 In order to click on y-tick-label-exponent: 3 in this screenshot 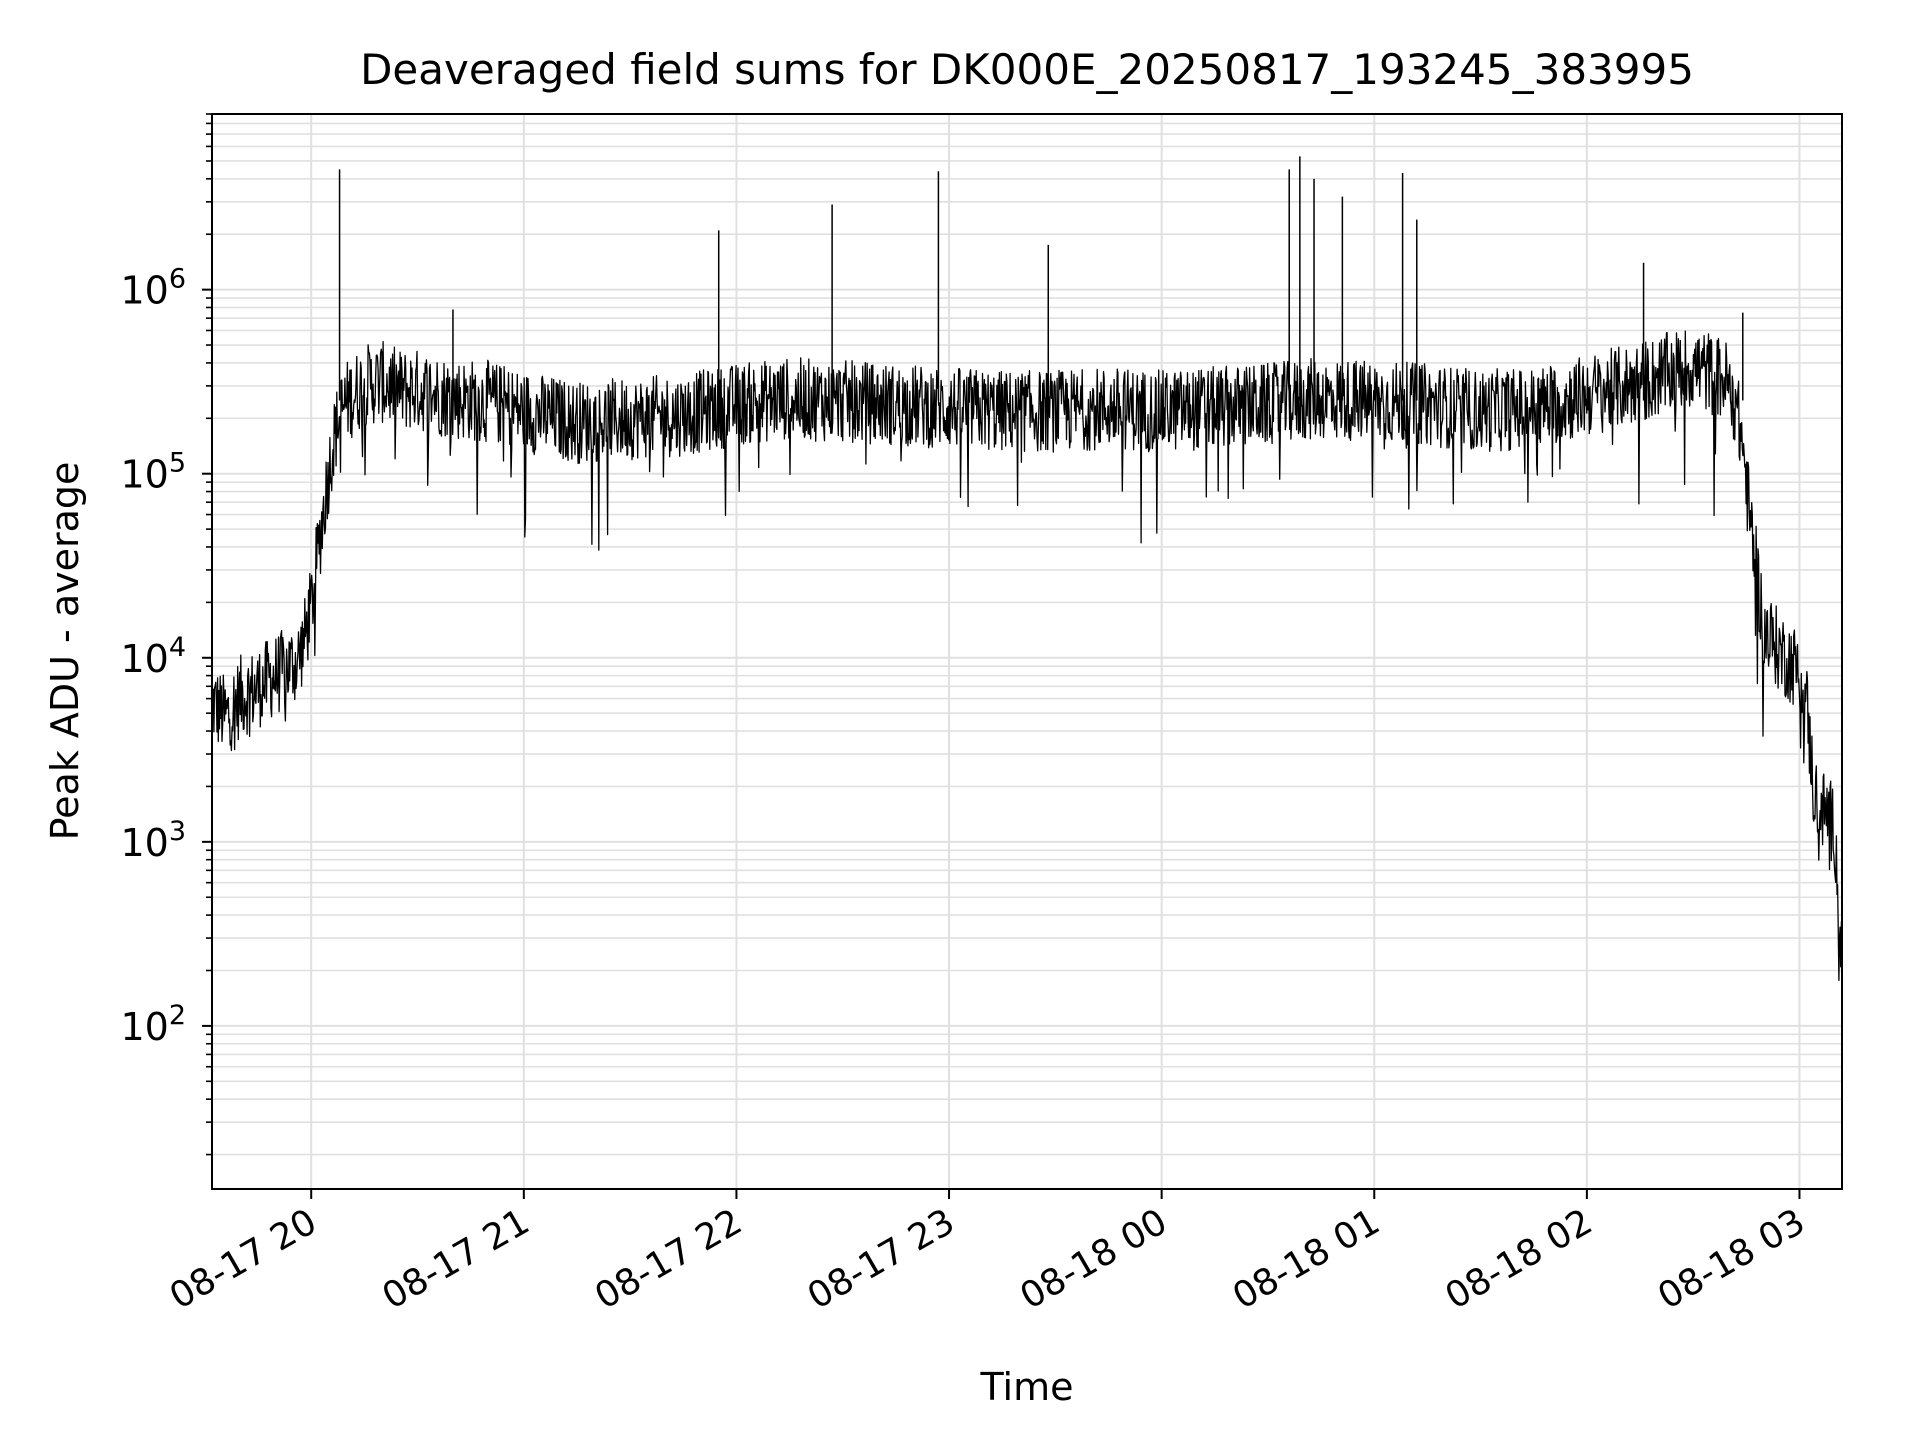, I will do `click(177, 831)`.